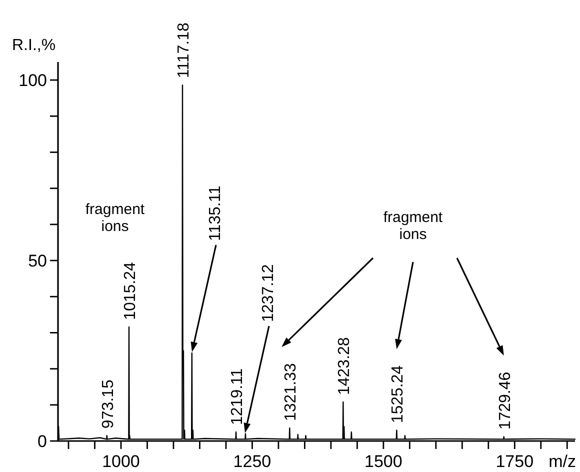 This screenshot has width=580, height=472. Describe the element at coordinates (383, 461) in the screenshot. I see `x-tick-label: 1500` at that location.